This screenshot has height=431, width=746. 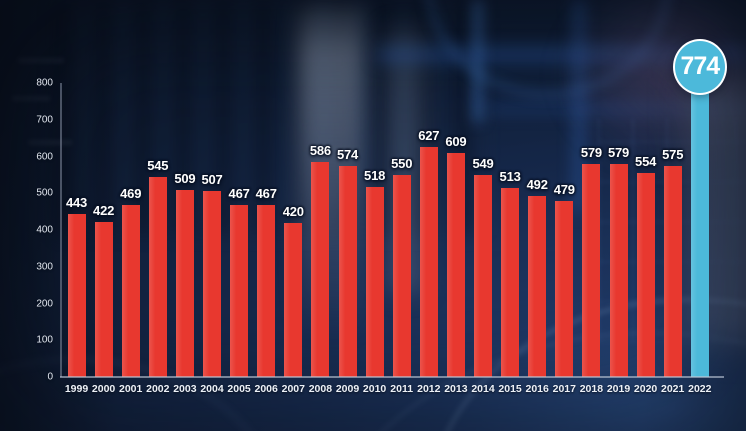 I want to click on bar-value-label-2008: 586, so click(x=320, y=150).